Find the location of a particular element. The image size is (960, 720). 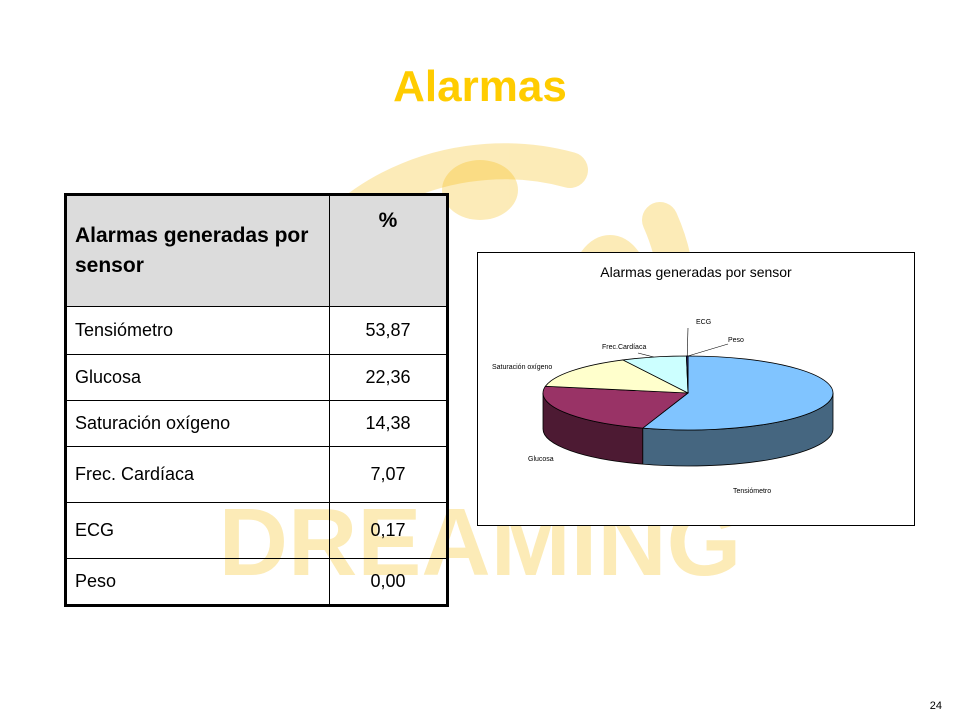

percent-cell: 7,07 is located at coordinates (388, 474).